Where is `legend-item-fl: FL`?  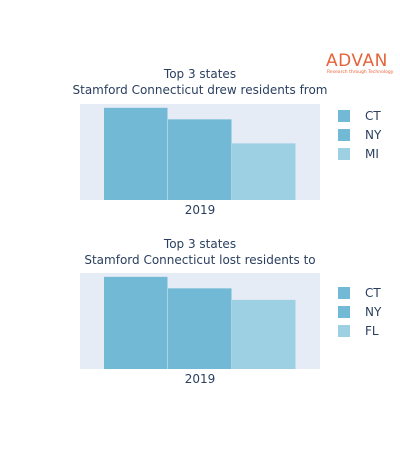
legend-item-fl: FL is located at coordinates (368, 330).